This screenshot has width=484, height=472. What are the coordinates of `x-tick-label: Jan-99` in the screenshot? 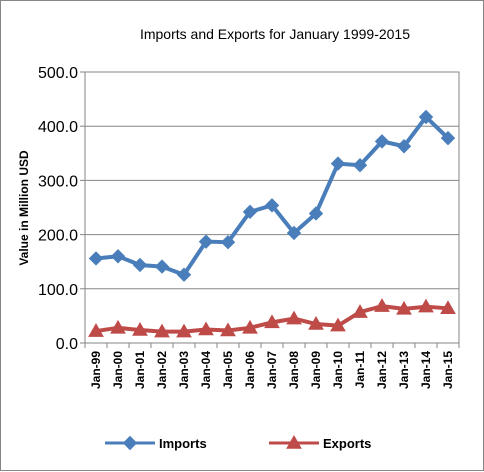 It's located at (96, 370).